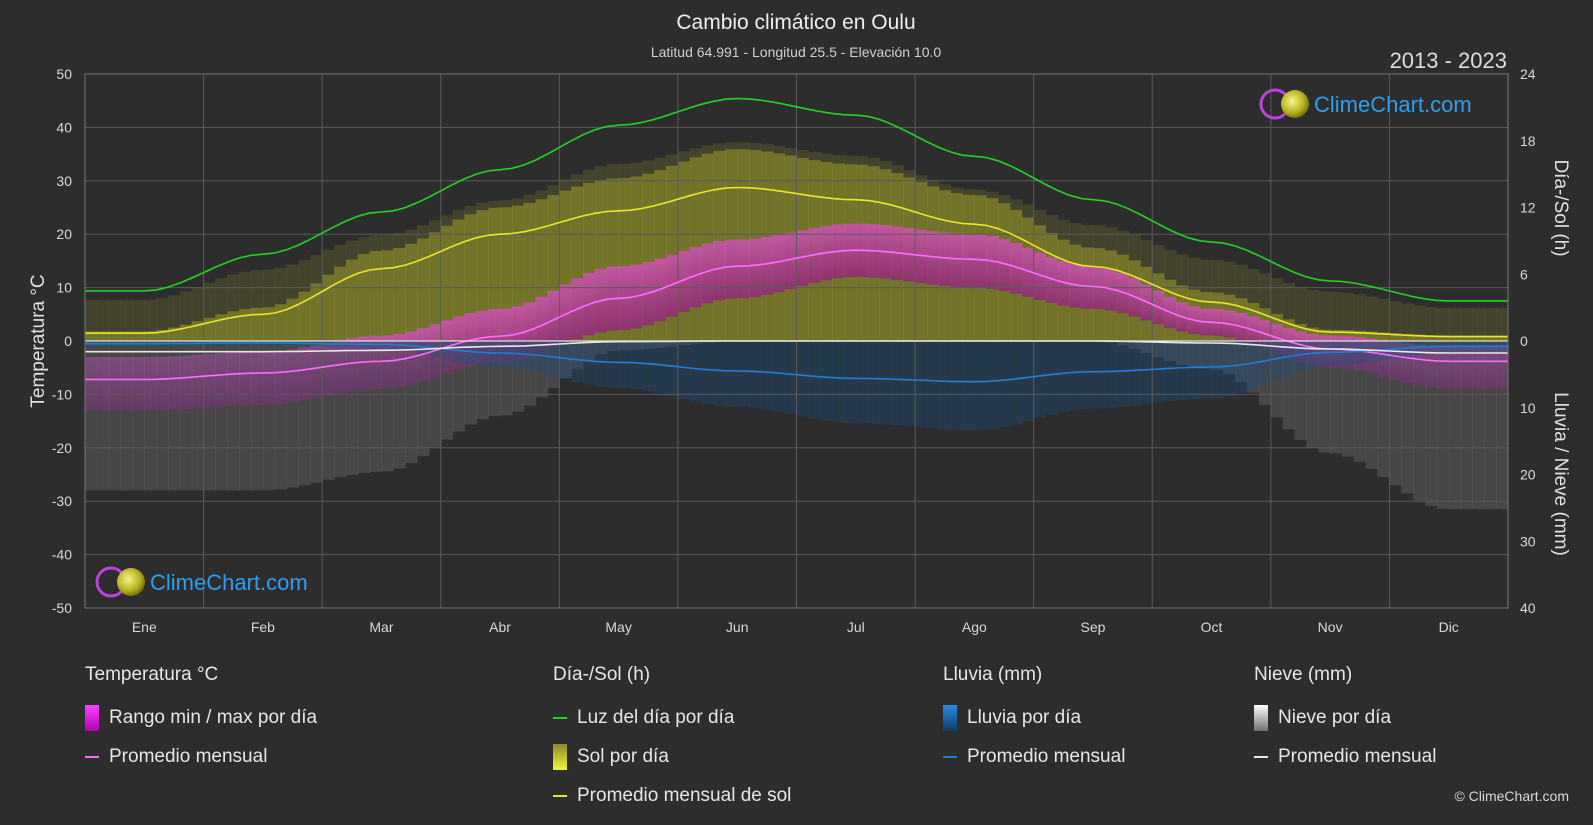 The height and width of the screenshot is (825, 1593). What do you see at coordinates (1560, 207) in the screenshot?
I see `right-axis-title-top: Día-/Sol (h)` at bounding box center [1560, 207].